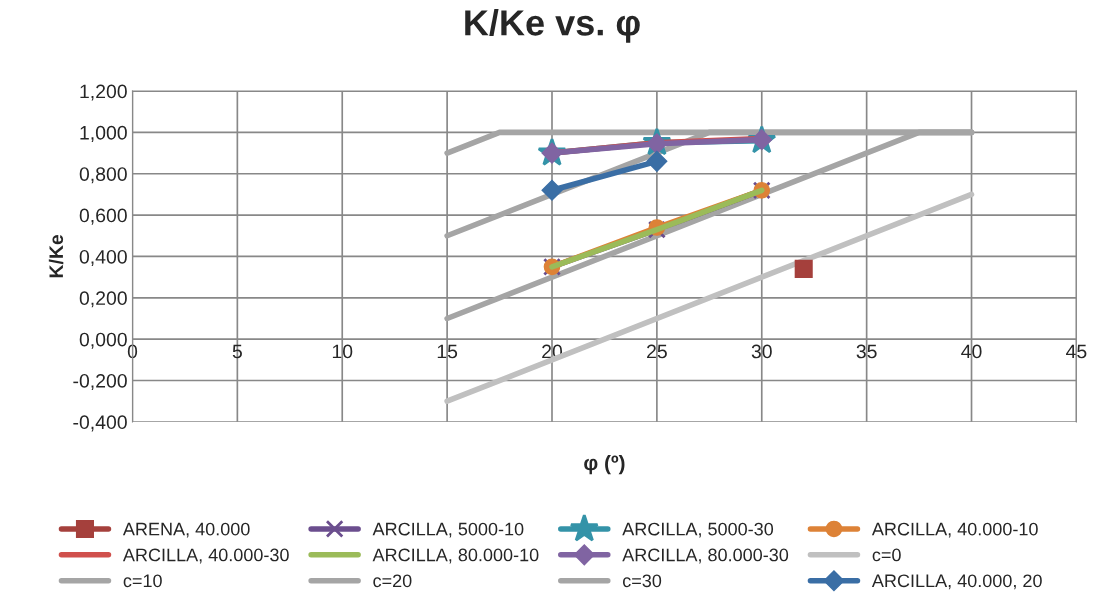 The height and width of the screenshot is (607, 1104). What do you see at coordinates (886, 555) in the screenshot?
I see `legend-label: c=0` at bounding box center [886, 555].